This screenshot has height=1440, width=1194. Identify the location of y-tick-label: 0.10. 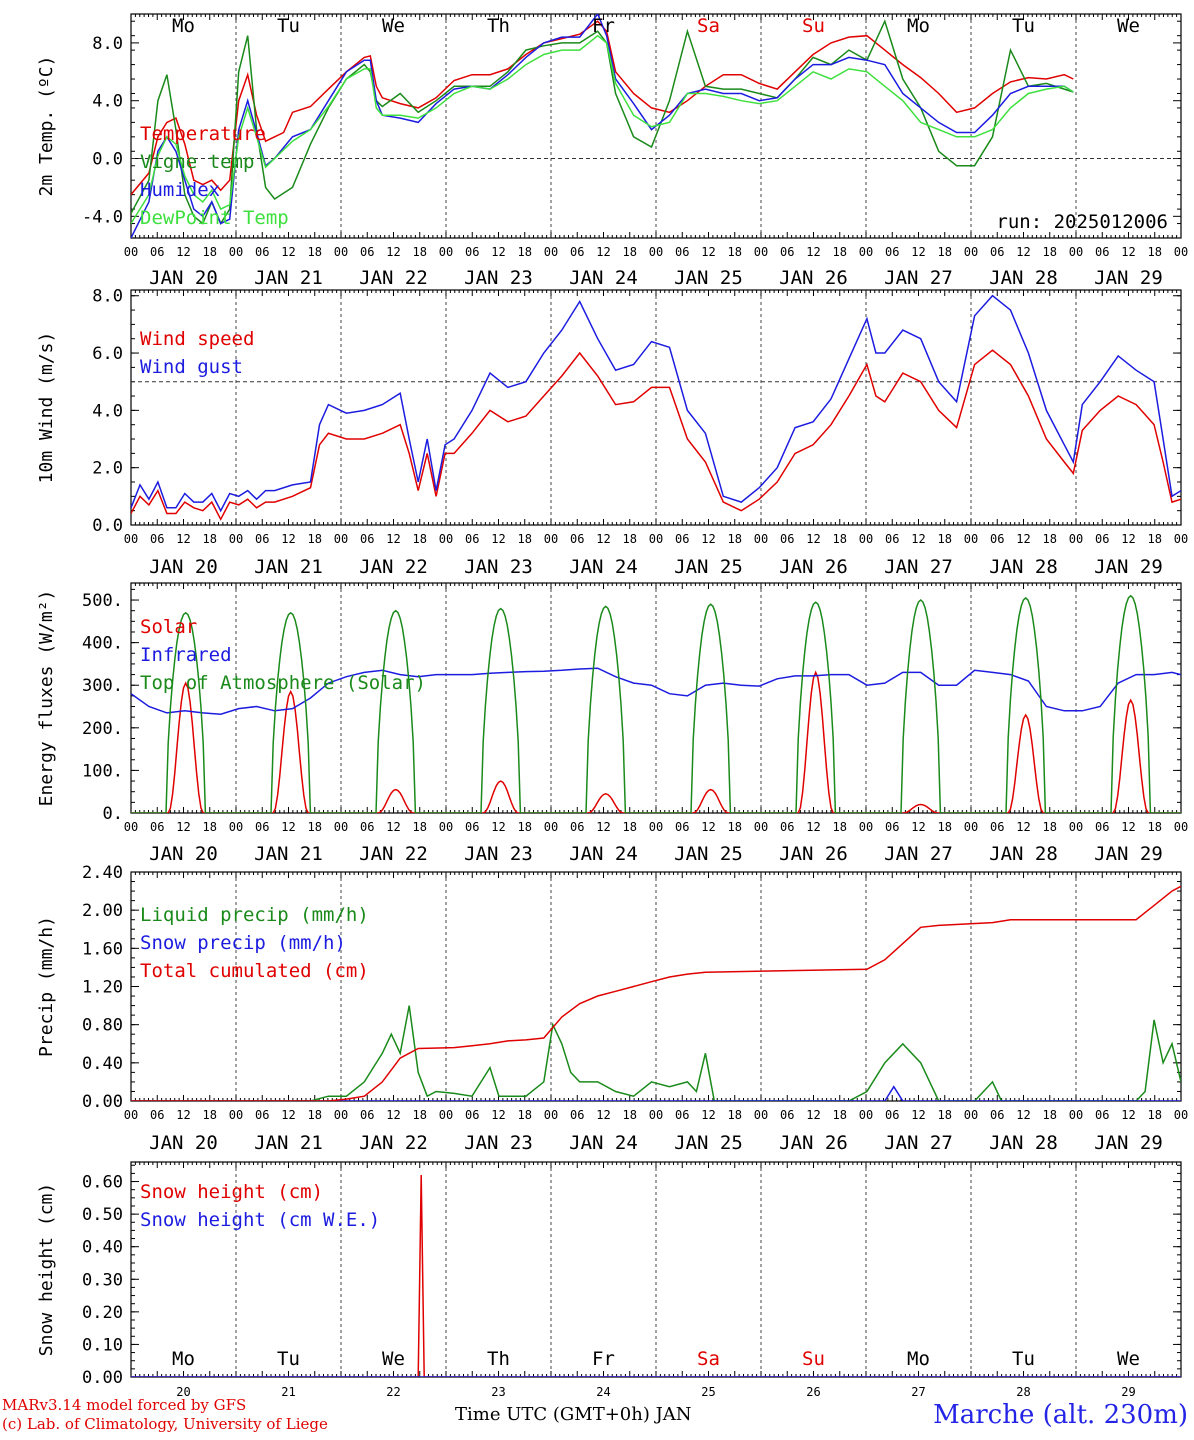
(102, 1345).